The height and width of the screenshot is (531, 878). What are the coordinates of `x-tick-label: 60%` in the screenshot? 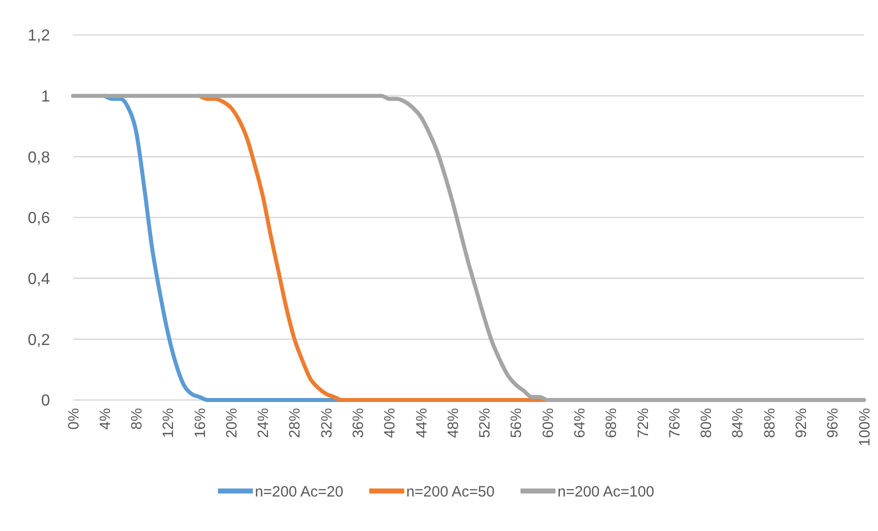 It's located at (548, 423).